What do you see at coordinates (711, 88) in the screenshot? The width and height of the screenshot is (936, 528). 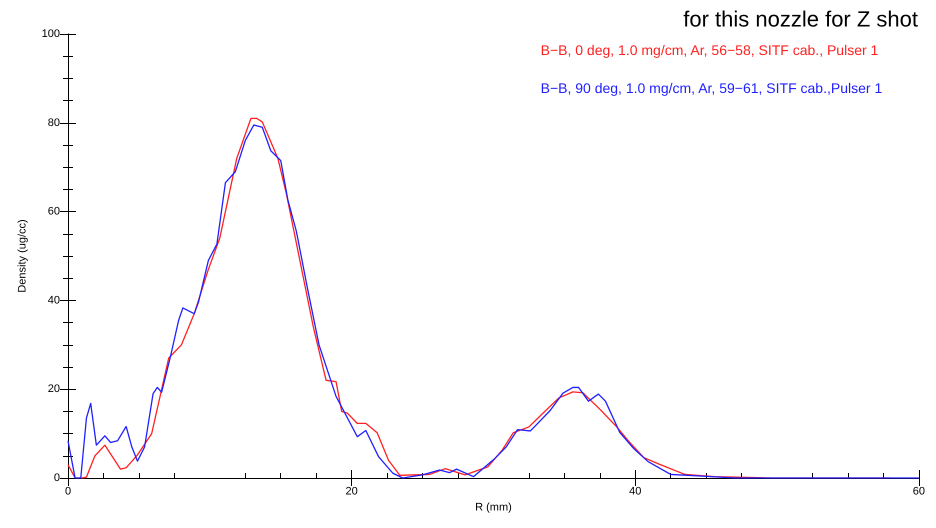 I see `text: B−B, 90 deg, 1.0 mg/cm, Ar, 59−61, SITF cab.,Pulser 1` at bounding box center [711, 88].